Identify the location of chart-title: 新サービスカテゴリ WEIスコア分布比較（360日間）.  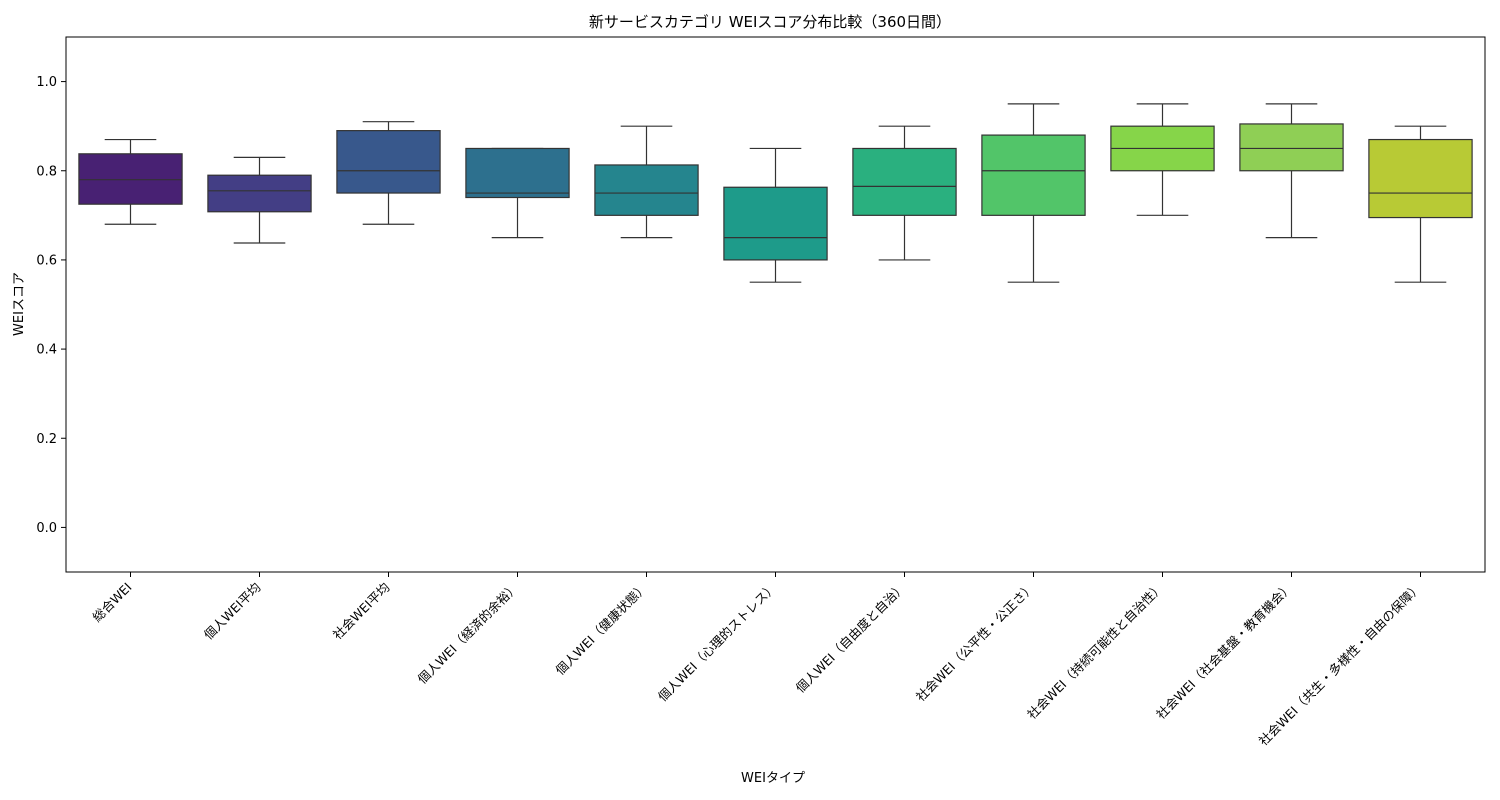
(770, 22).